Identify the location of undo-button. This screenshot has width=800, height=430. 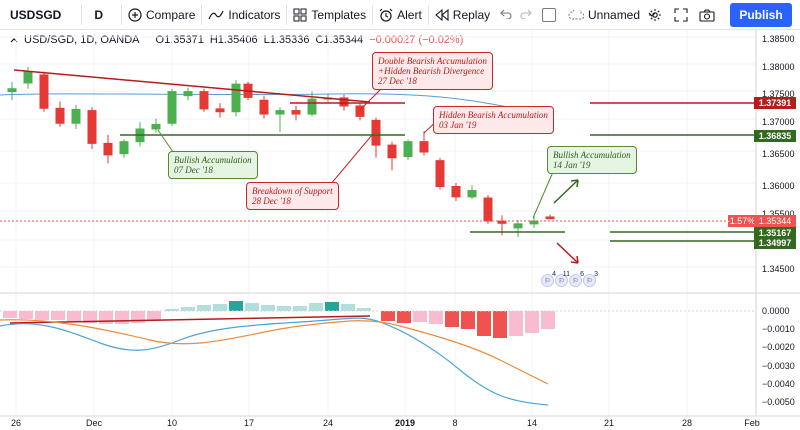
(506, 15).